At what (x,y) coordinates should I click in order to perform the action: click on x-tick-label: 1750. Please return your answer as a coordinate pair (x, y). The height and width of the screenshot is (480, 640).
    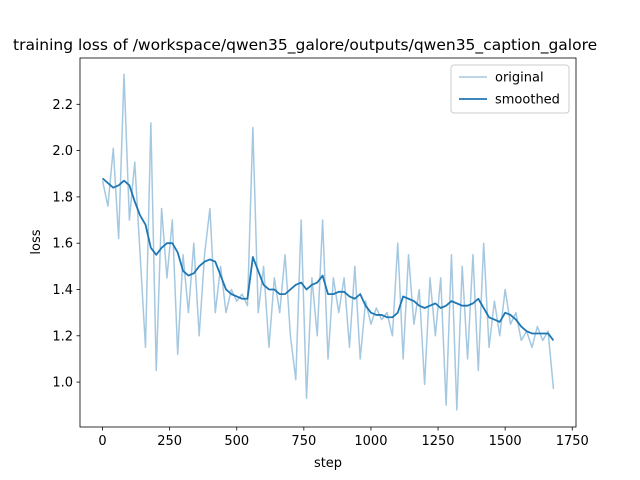
    Looking at the image, I should click on (572, 441).